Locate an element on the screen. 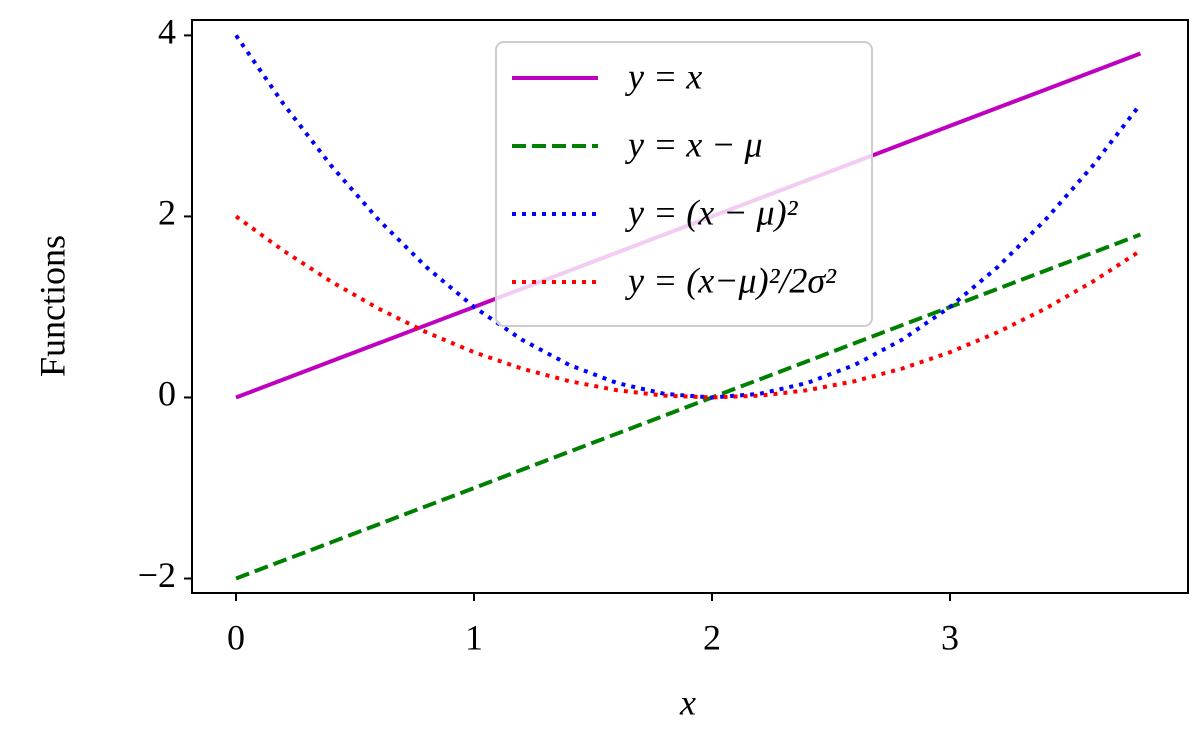  legend-label: y = x is located at coordinates (663, 76).